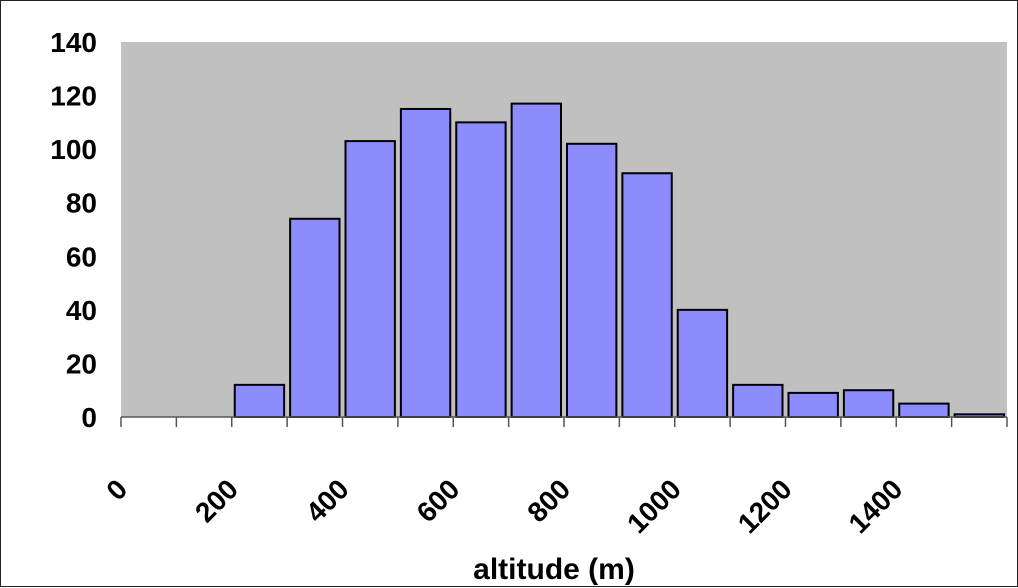 Image resolution: width=1018 pixels, height=588 pixels. What do you see at coordinates (81, 256) in the screenshot?
I see `y-tick-label: 60` at bounding box center [81, 256].